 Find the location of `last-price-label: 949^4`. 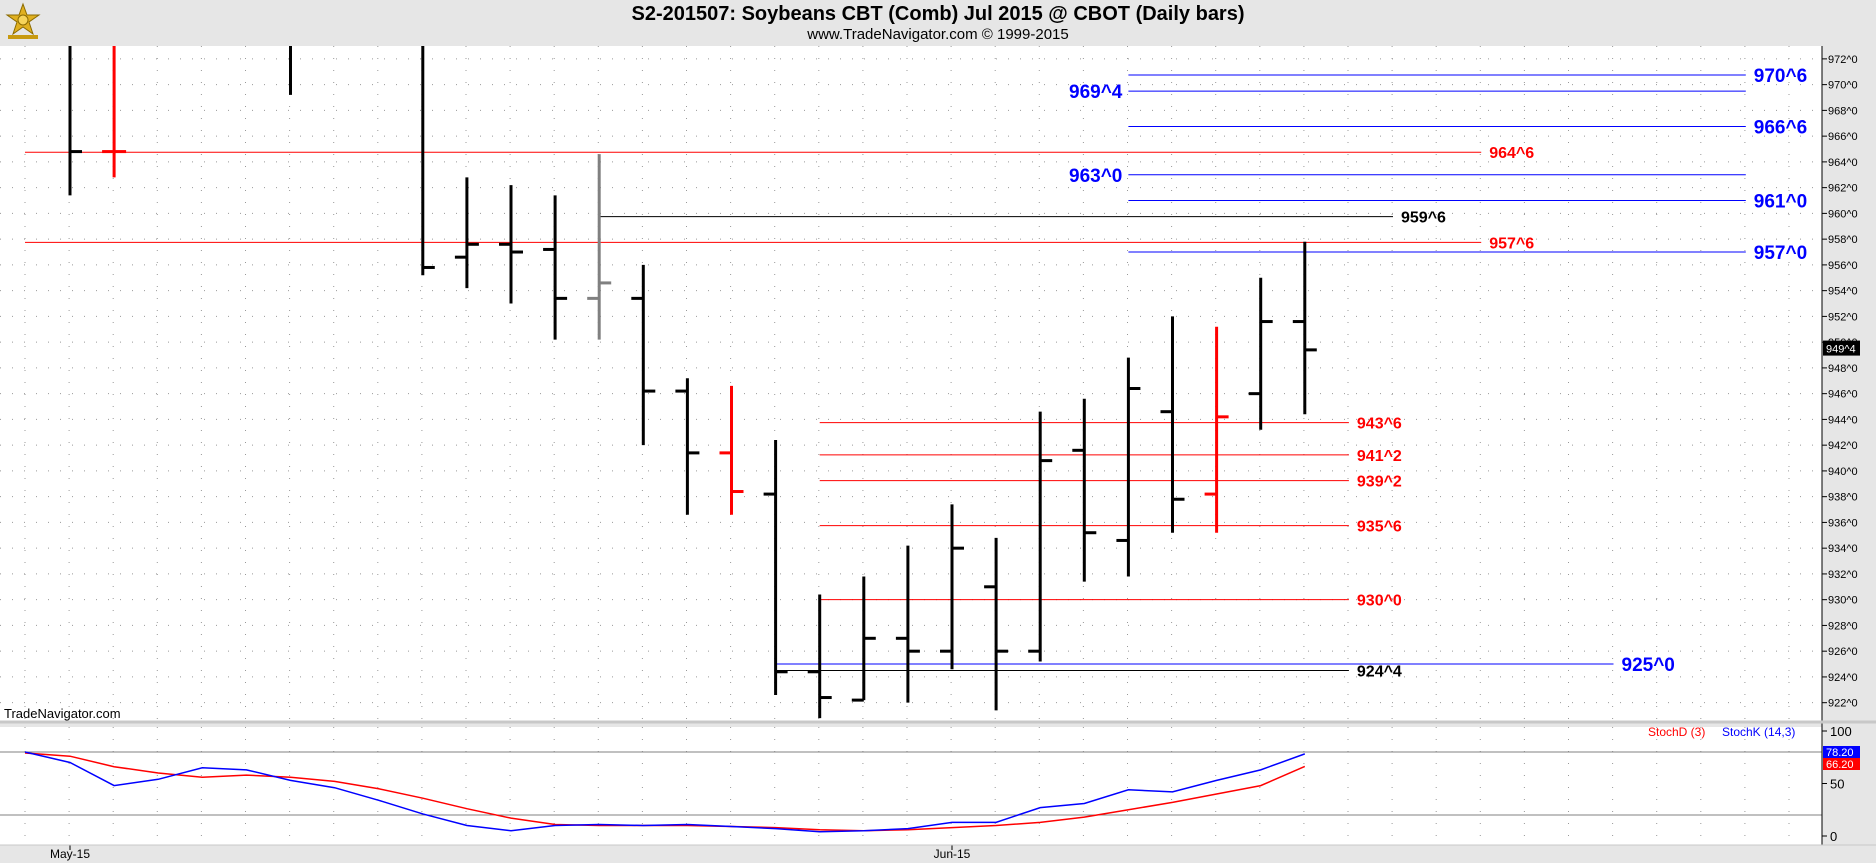

last-price-label: 949^4 is located at coordinates (1841, 350).